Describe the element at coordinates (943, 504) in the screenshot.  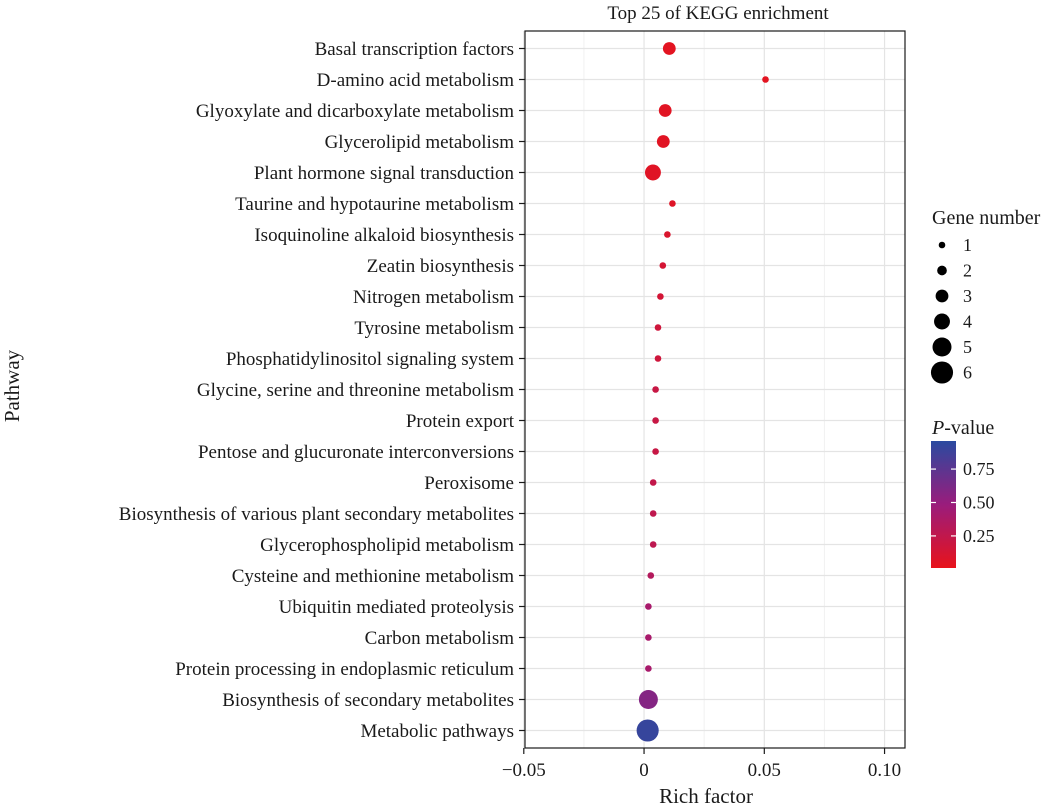
I see `p-value-colorbar` at that location.